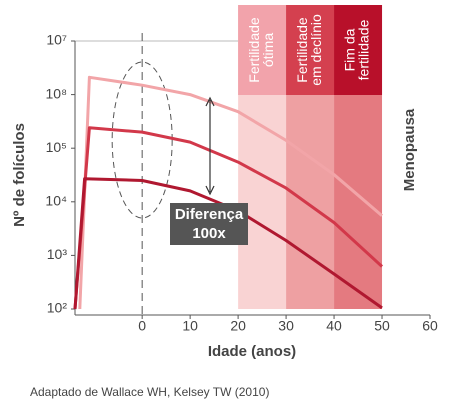  What do you see at coordinates (149, 392) in the screenshot?
I see `caption: Adaptado de Wallace WH, Kelsey TW (2010)` at bounding box center [149, 392].